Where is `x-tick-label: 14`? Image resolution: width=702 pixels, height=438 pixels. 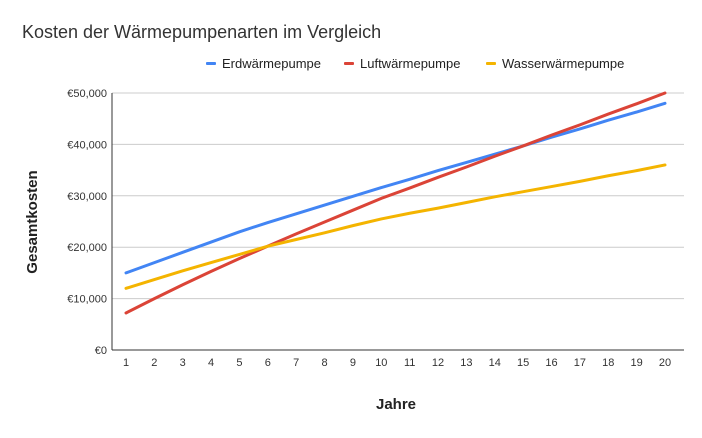
x-tick-label: 14 is located at coordinates (495, 363).